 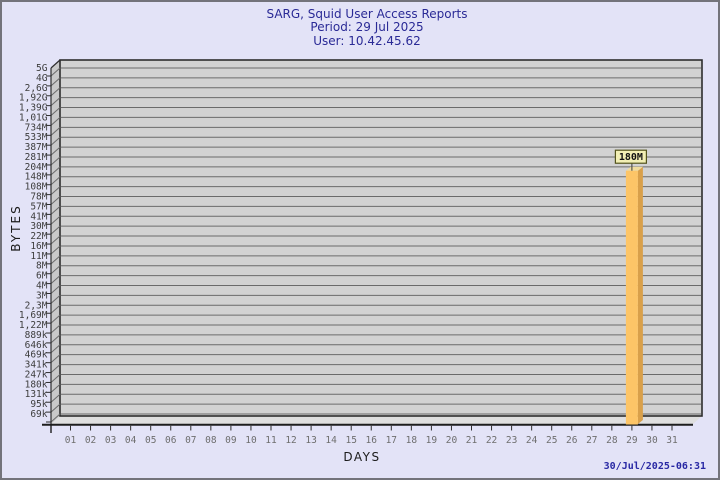 What do you see at coordinates (33, 315) in the screenshot?
I see `y-tick-label: 1,69M` at bounding box center [33, 315].